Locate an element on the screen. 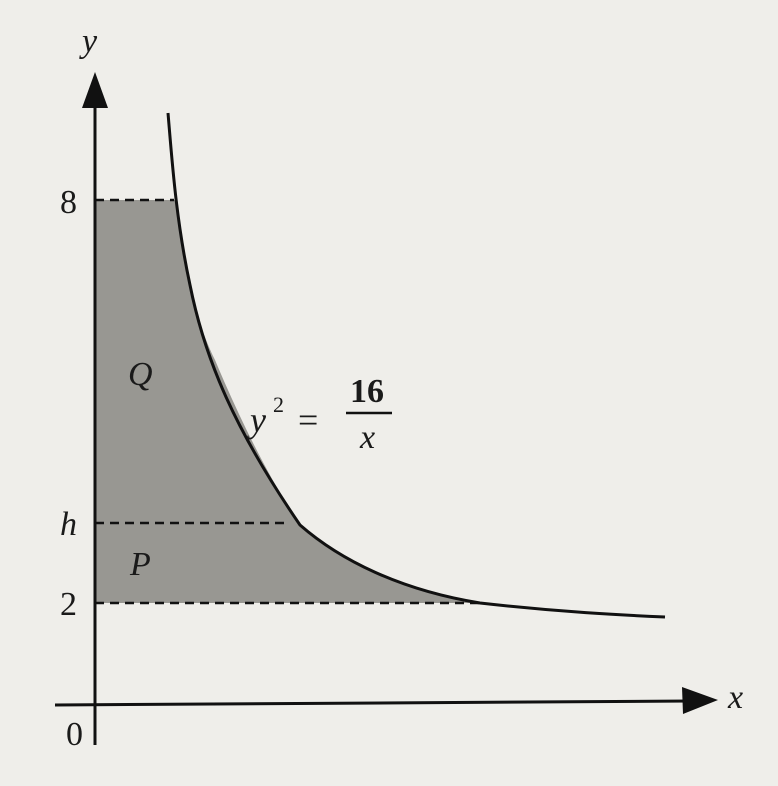  y-arrow is located at coordinates (95, 90).